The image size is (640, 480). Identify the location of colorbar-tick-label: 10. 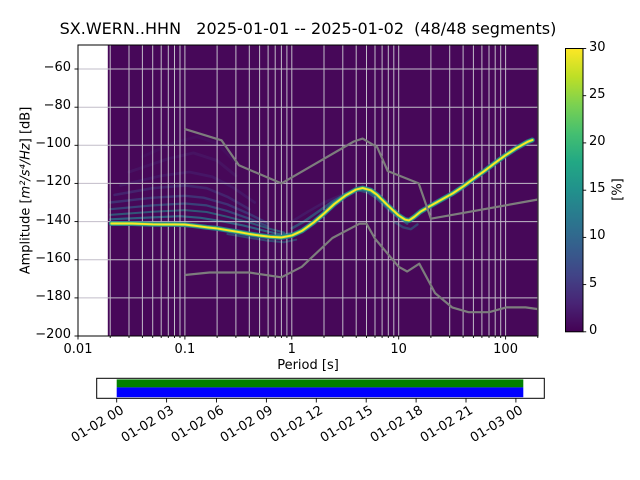
(597, 236).